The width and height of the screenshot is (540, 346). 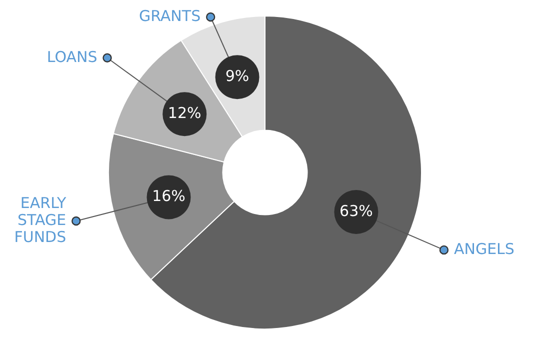 What do you see at coordinates (169, 196) in the screenshot?
I see `data-label: 16%` at bounding box center [169, 196].